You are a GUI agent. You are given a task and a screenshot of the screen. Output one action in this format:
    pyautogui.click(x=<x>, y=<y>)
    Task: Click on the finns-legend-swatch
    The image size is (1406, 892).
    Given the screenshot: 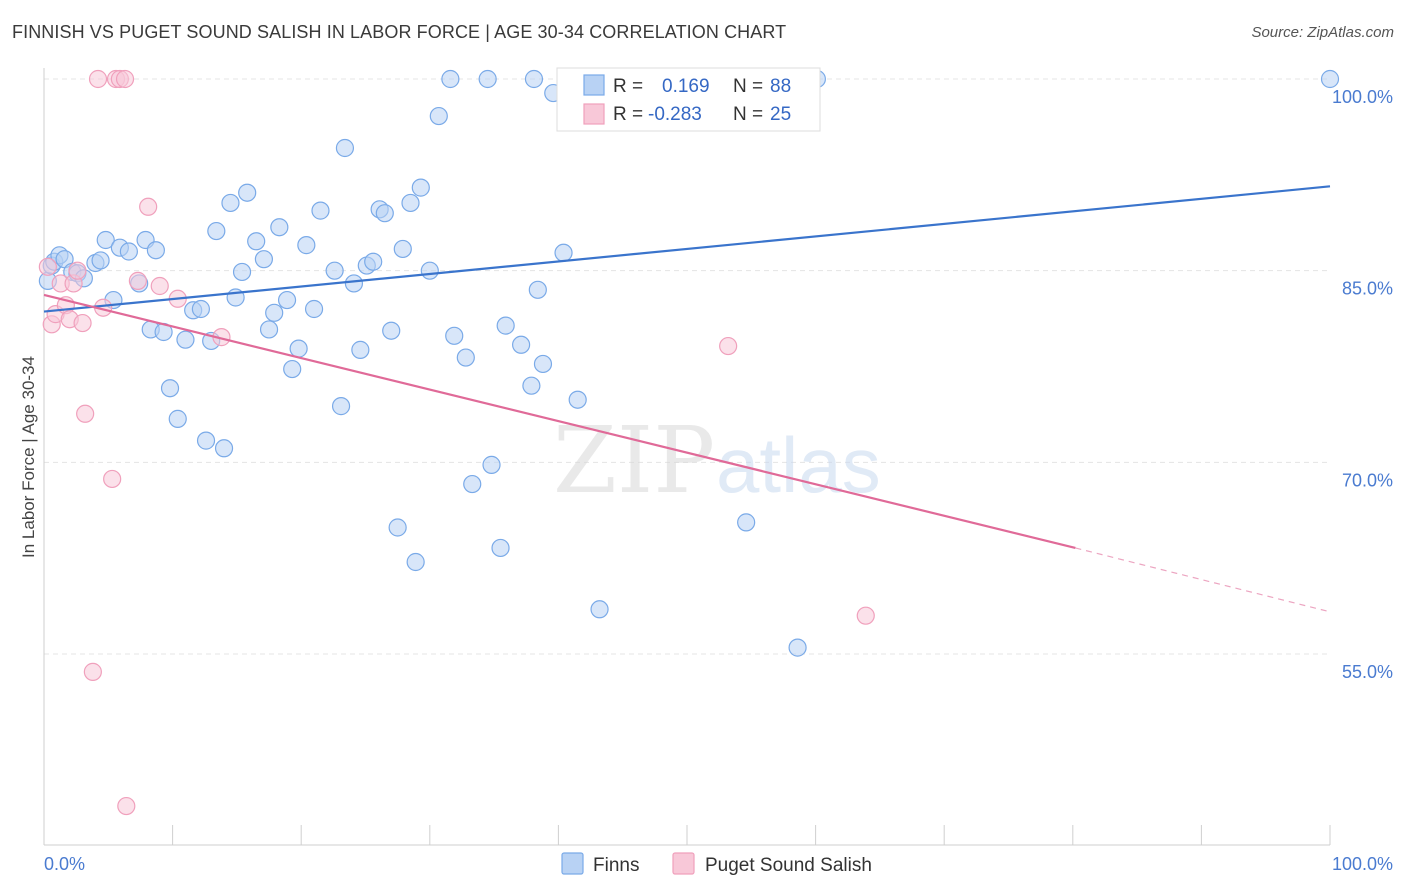 What is the action you would take?
    pyautogui.click(x=594, y=85)
    